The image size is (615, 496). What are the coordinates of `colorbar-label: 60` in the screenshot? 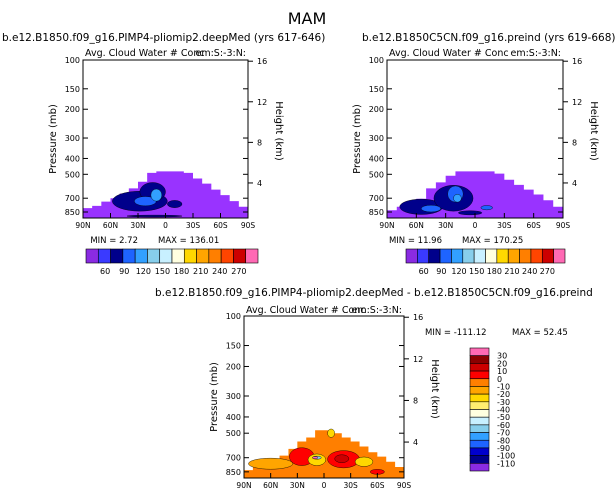 It's located at (105, 271).